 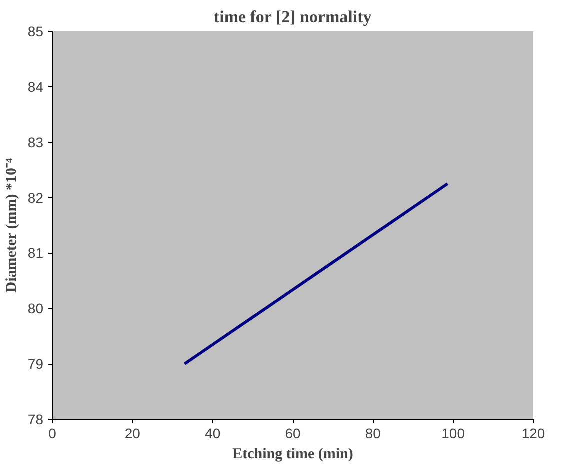 What do you see at coordinates (52, 434) in the screenshot?
I see `x-tick-label: 0` at bounding box center [52, 434].